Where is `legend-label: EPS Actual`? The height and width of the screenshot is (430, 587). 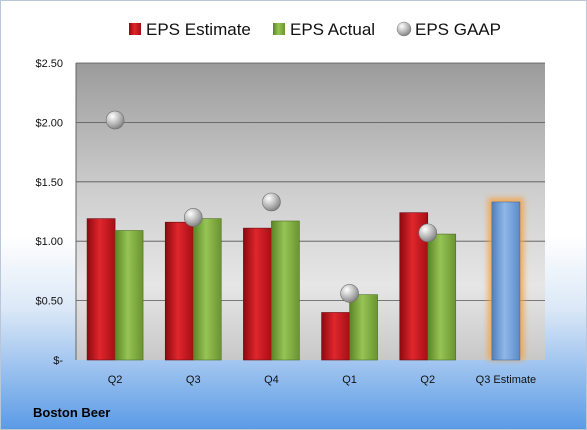
legend-label: EPS Actual is located at coordinates (332, 29).